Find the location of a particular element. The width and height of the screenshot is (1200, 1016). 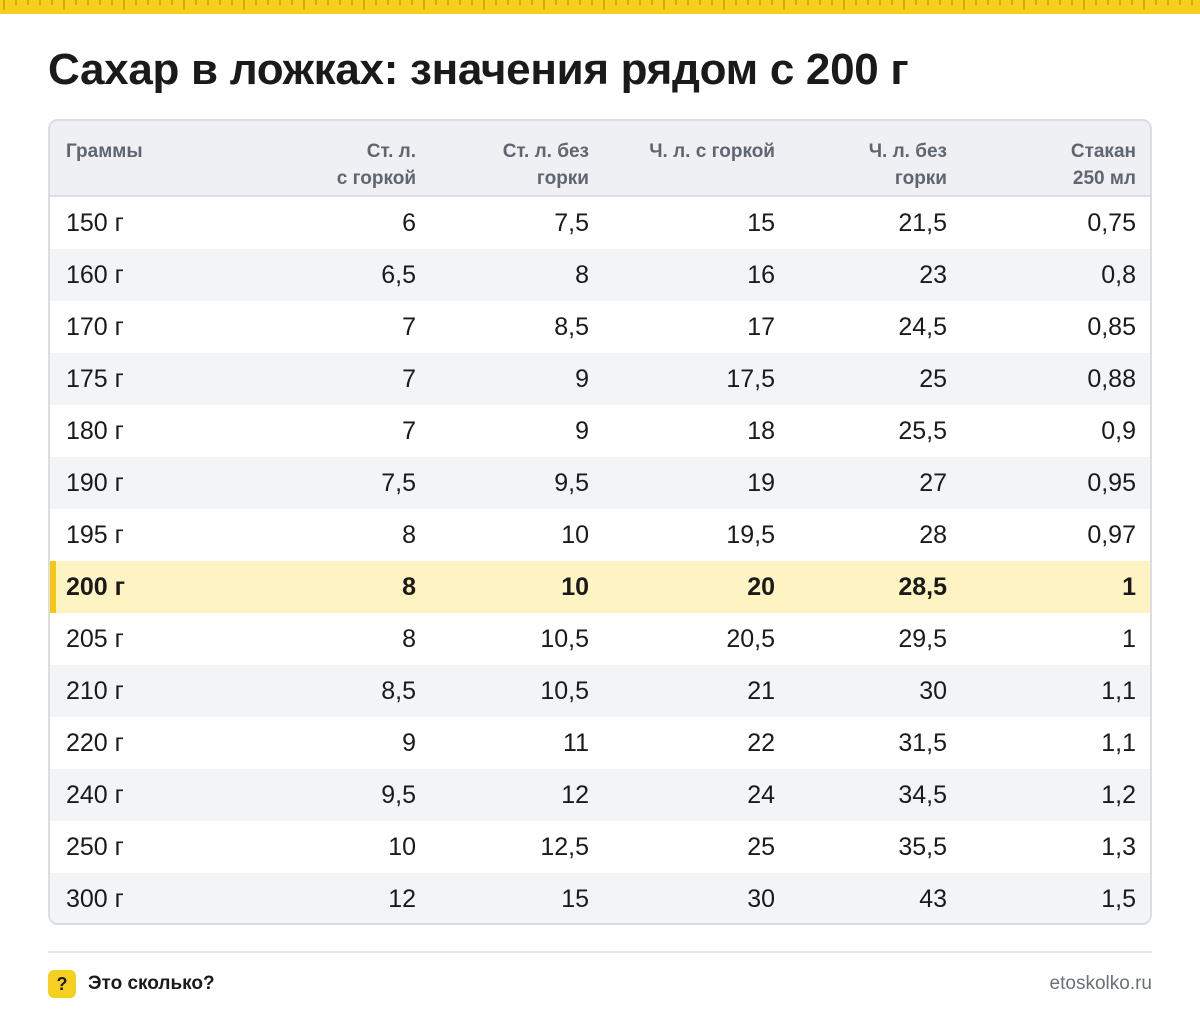

cell-tsp-heaped: 19 is located at coordinates (761, 483).